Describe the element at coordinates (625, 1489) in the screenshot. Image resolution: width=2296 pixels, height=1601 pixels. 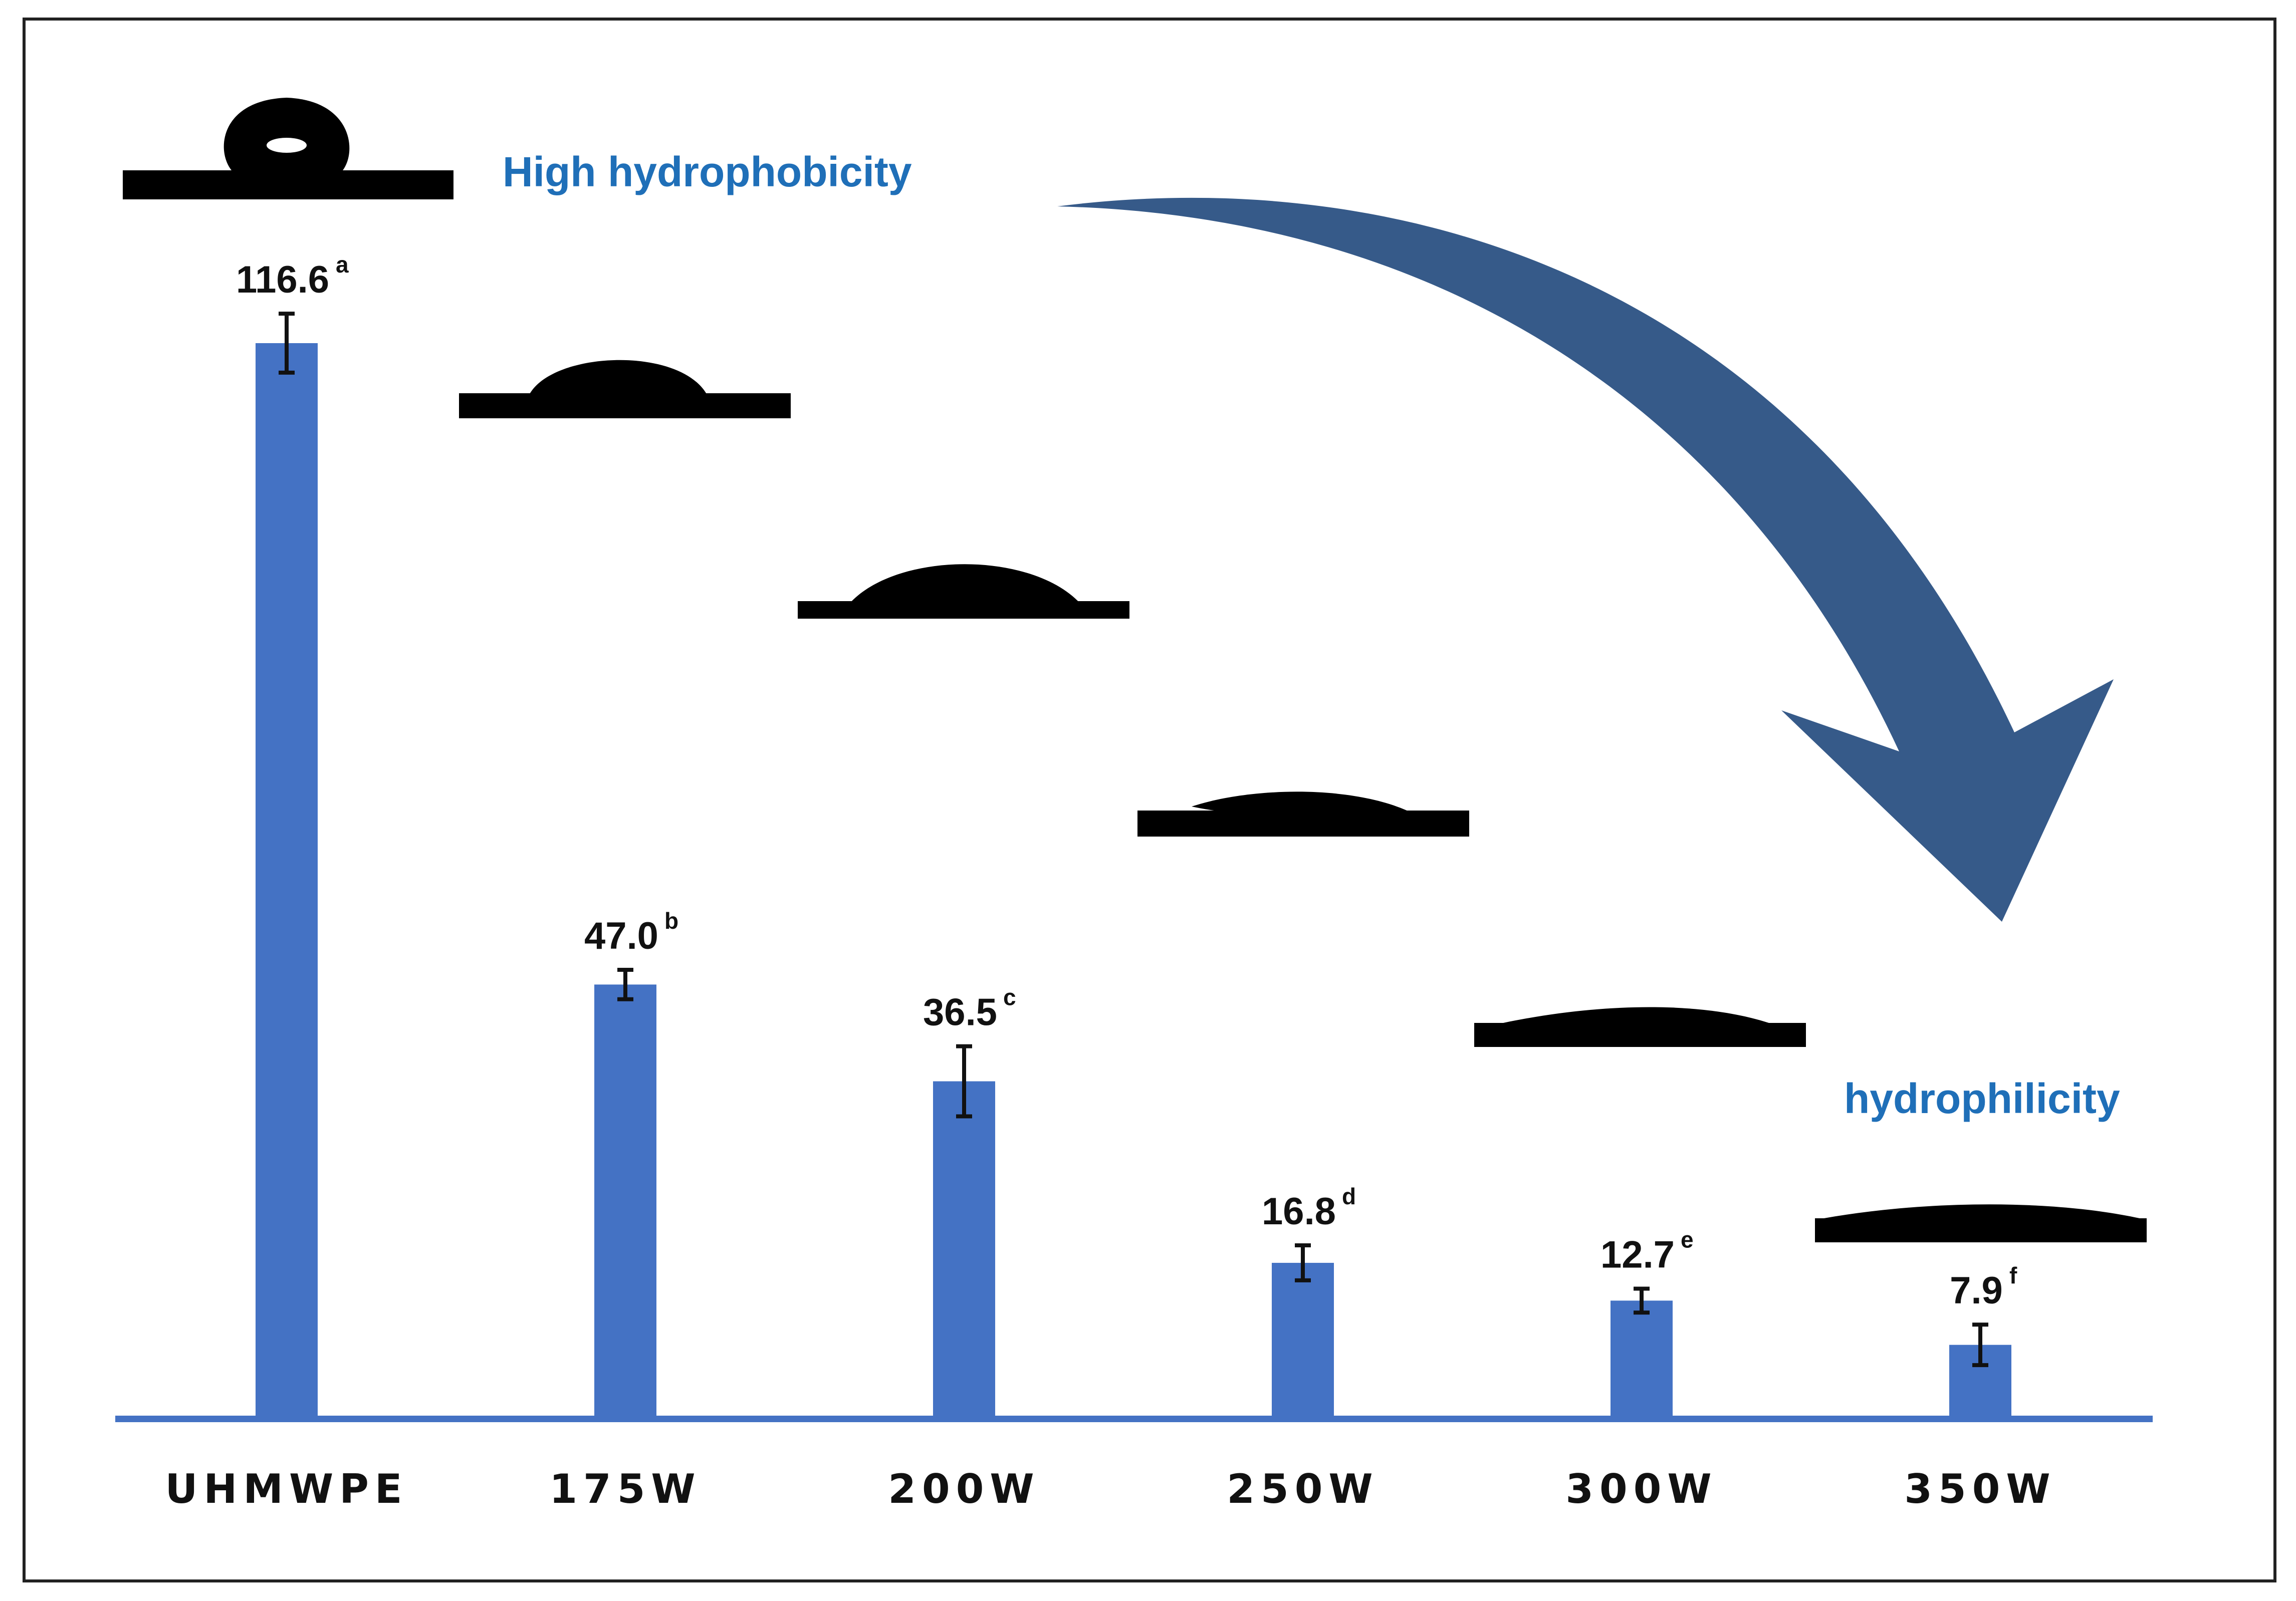
I see `category-label: 175W` at that location.